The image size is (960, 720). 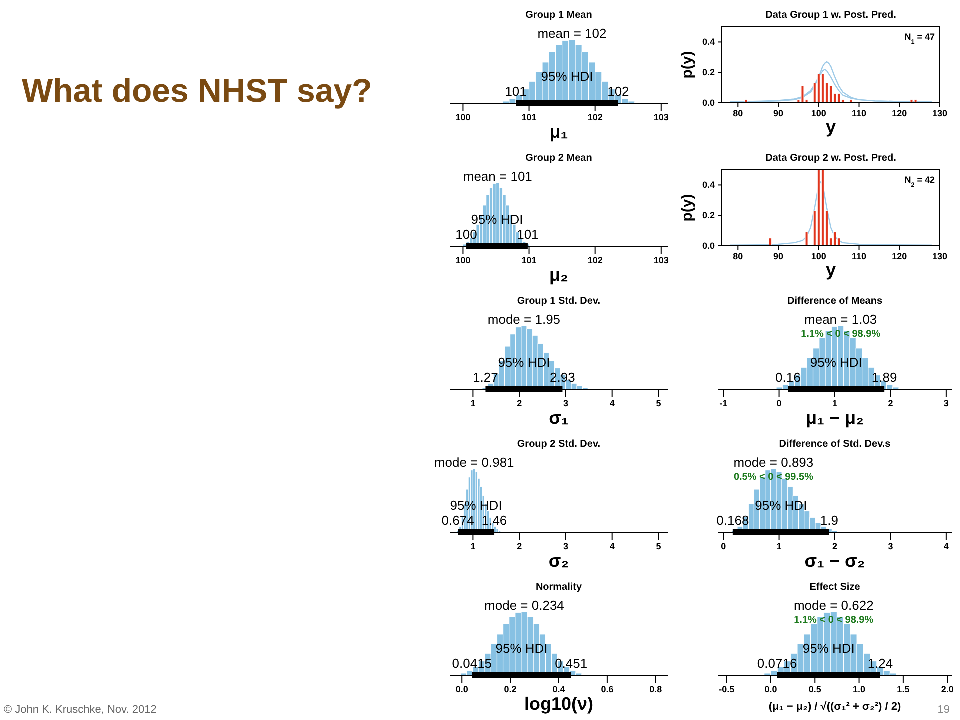 I want to click on annotation: 0.0716, so click(x=777, y=663).